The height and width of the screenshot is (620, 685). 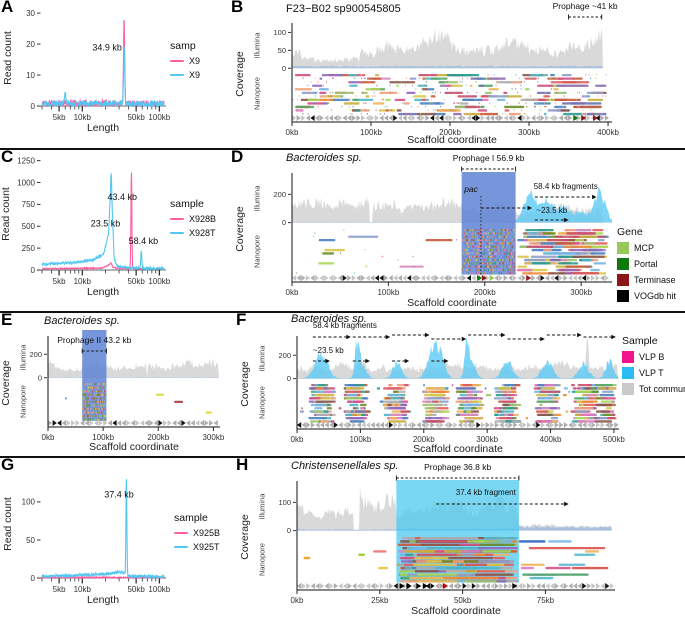 I want to click on legend-item: MCP, so click(x=646, y=248).